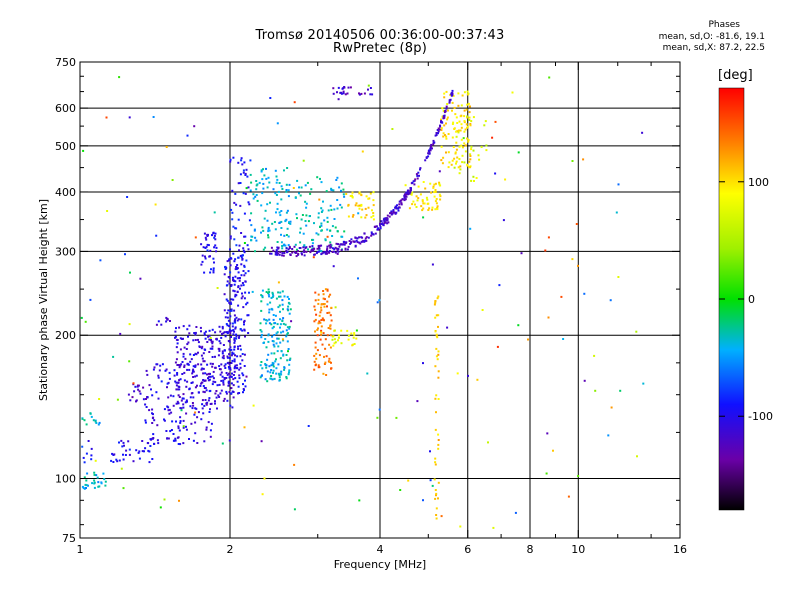  Describe the element at coordinates (65, 62) in the screenshot. I see `y-tick-label: 750` at that location.